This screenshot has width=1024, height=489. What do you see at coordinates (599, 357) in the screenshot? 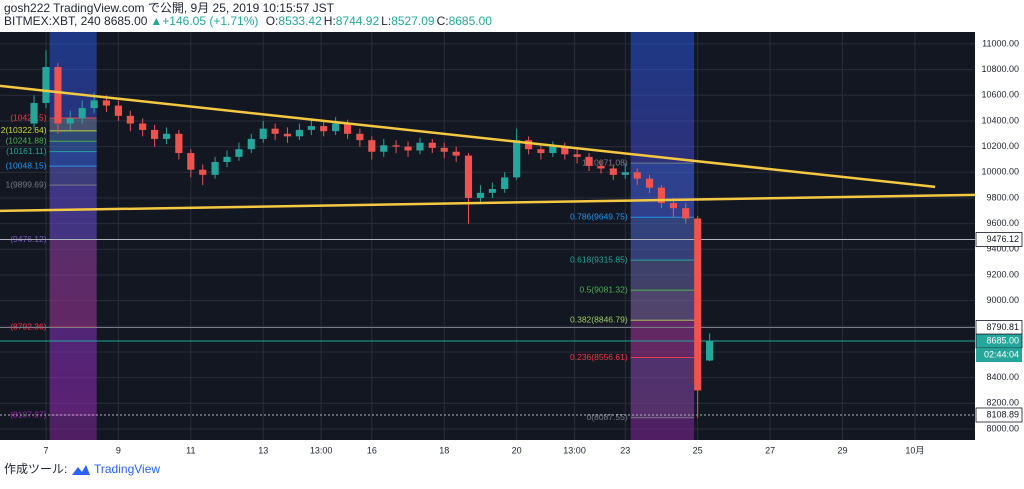
I see `fib-label: 0.236(8556.61)` at bounding box center [599, 357].